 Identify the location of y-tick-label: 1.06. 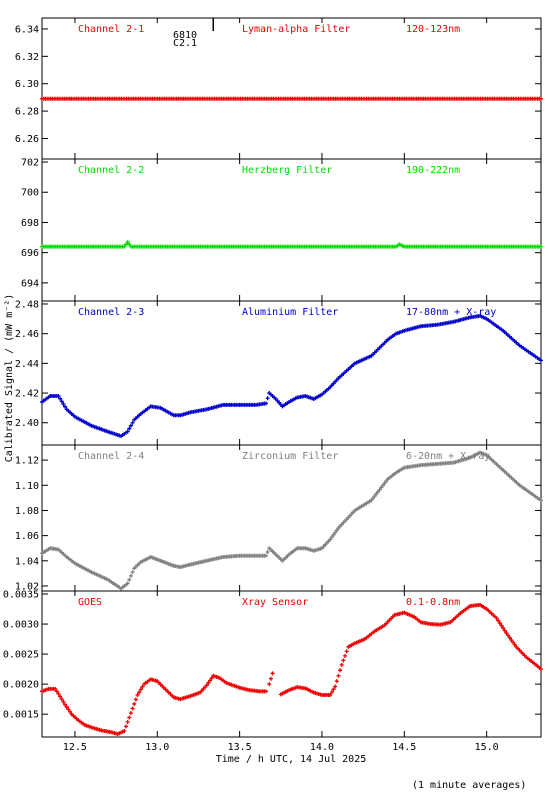
(27, 536).